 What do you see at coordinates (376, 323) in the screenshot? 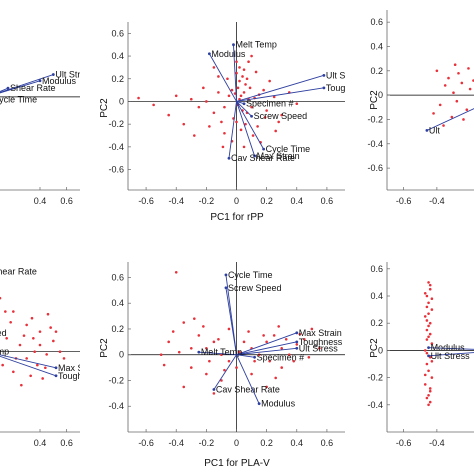
I see `y-tick-label: 0.2` at bounding box center [376, 323].